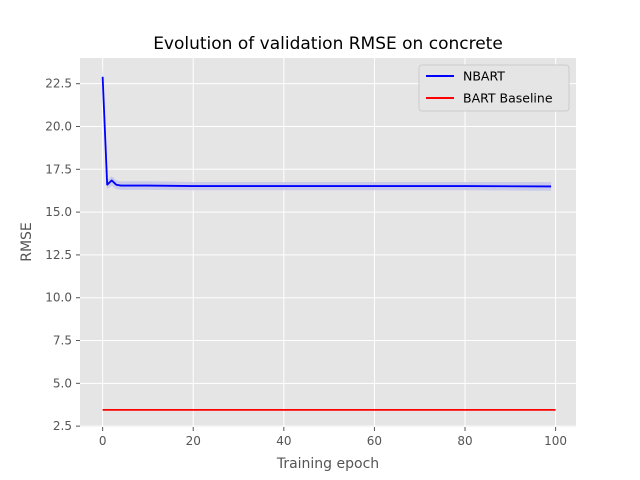 The height and width of the screenshot is (480, 640). I want to click on y-tick-label: 10.0, so click(58, 298).